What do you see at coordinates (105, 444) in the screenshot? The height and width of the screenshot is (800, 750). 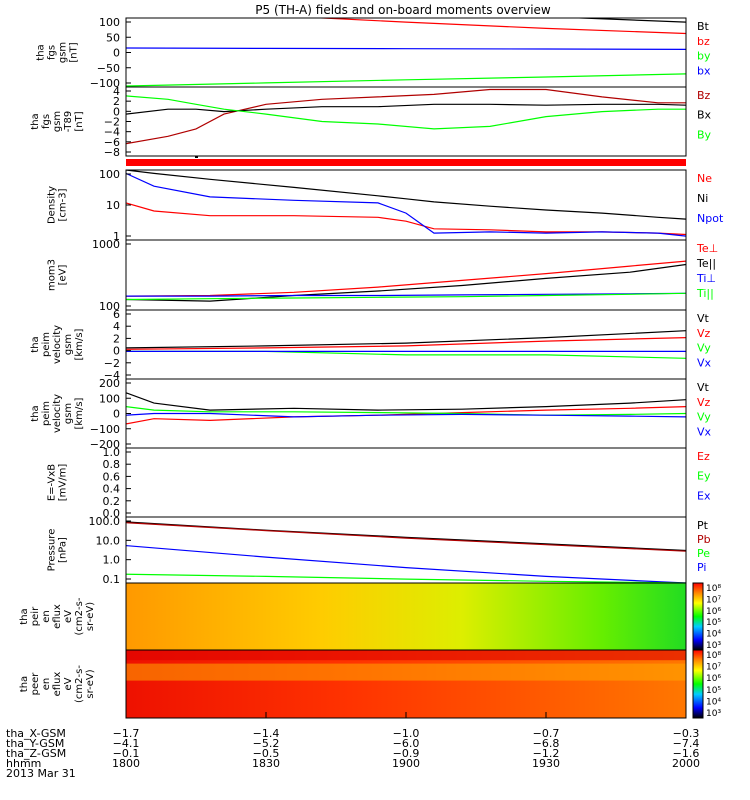 I see `y-tick-label: −200` at bounding box center [105, 444].